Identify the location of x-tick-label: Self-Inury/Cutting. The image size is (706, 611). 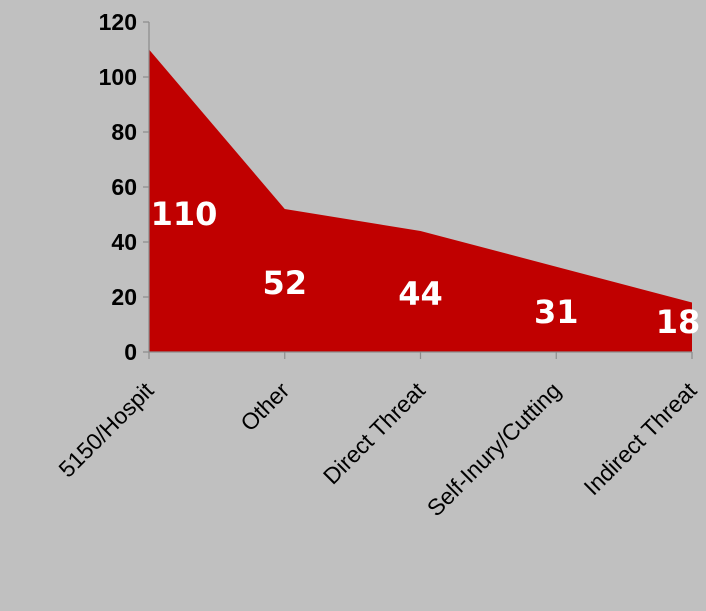
(494, 449).